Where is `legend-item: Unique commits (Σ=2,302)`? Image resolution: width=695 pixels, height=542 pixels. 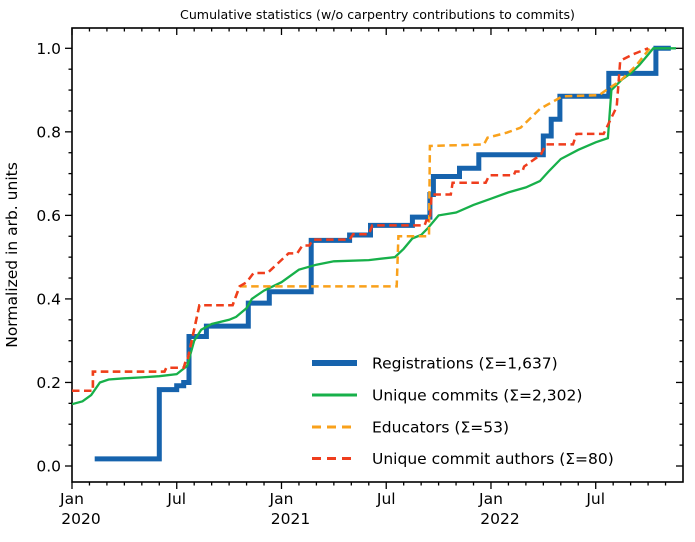
legend-item: Unique commits (Σ=2,302) is located at coordinates (447, 396).